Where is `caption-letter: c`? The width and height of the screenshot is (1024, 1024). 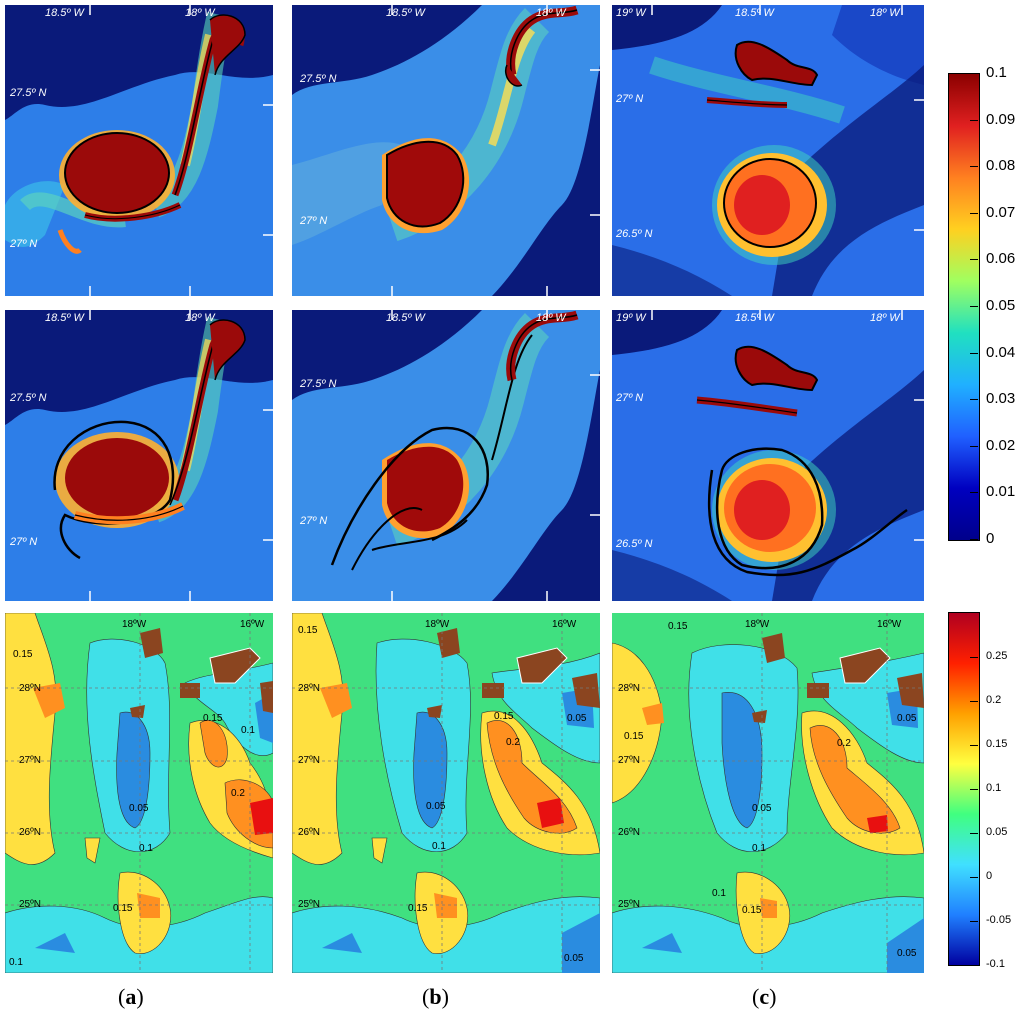
caption-letter: c is located at coordinates (764, 996).